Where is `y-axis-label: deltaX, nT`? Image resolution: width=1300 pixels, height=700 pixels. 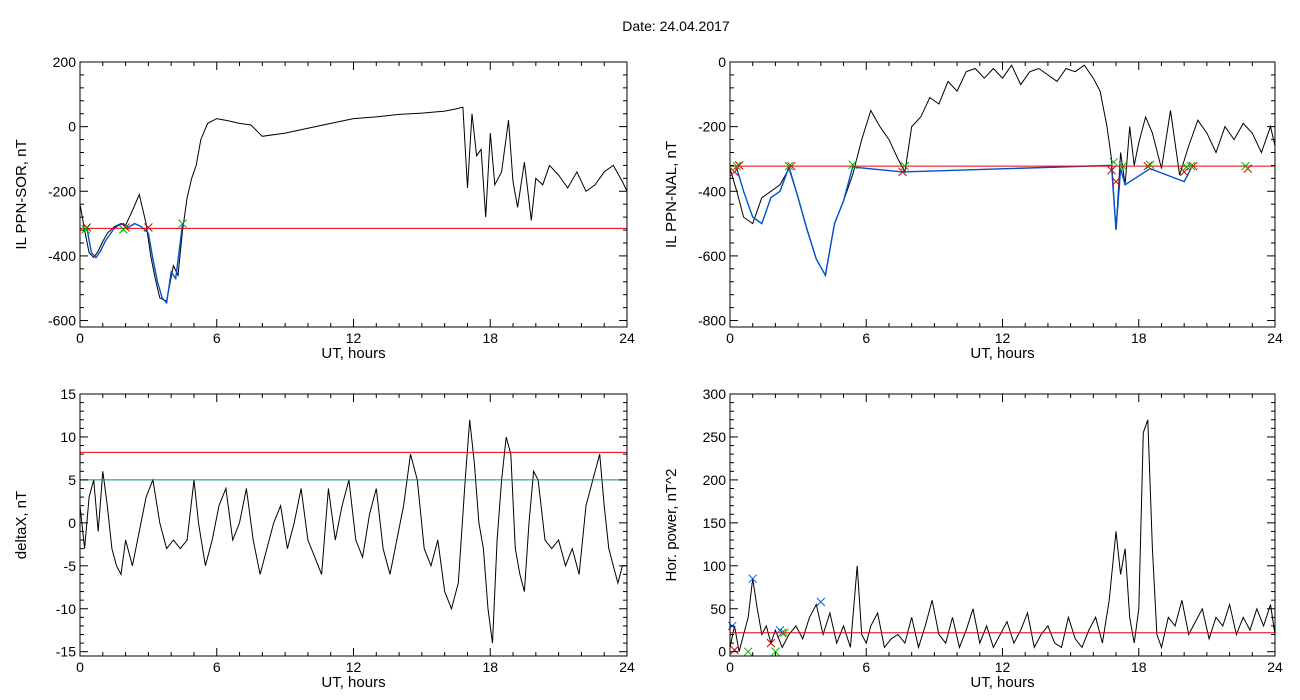 y-axis-label: deltaX, nT is located at coordinates (21, 525).